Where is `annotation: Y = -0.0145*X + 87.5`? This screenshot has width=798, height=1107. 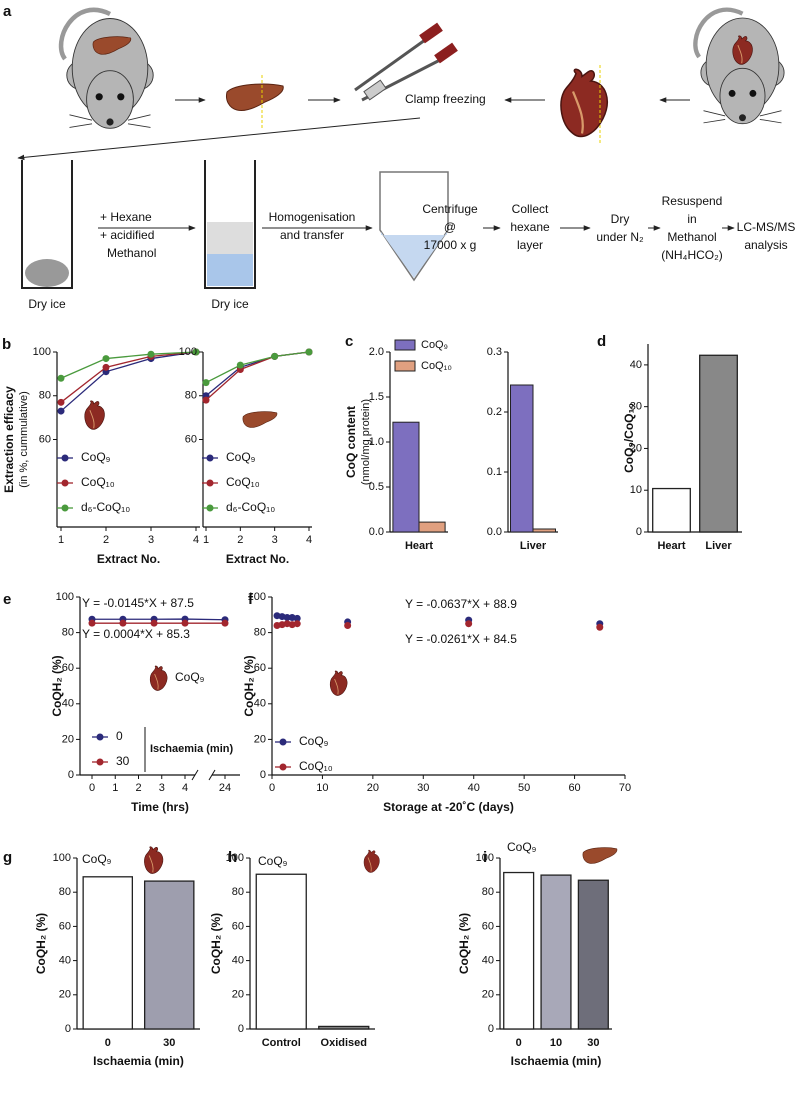
annotation: Y = -0.0145*X + 87.5 is located at coordinates (138, 603).